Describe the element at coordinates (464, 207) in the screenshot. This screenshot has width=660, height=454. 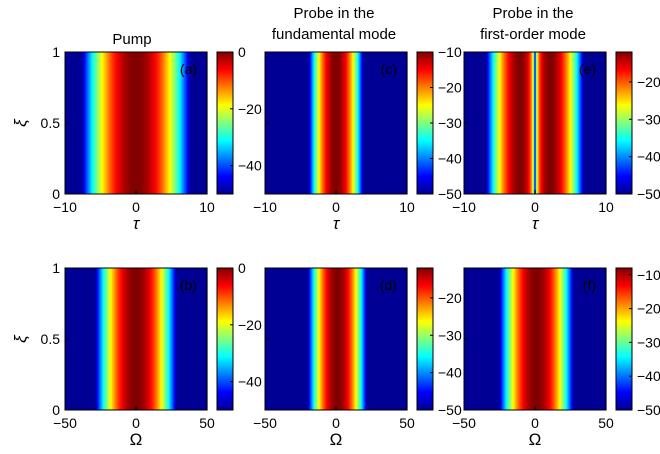
I see `x-tick-label: −10` at that location.